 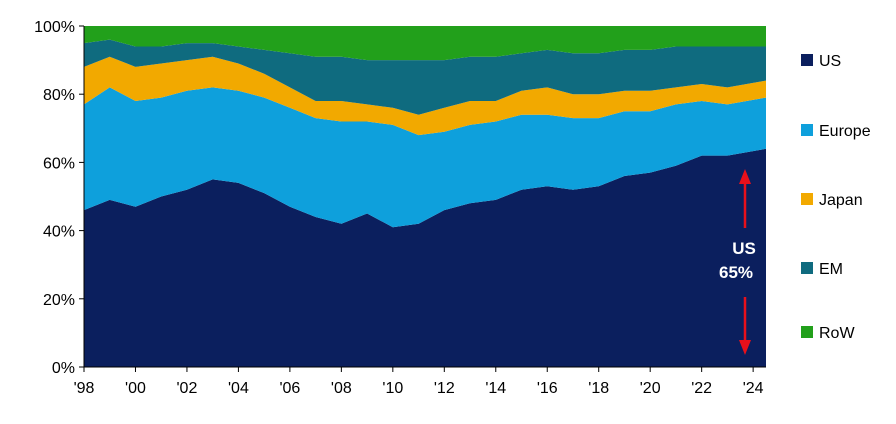 What do you see at coordinates (425, 43) in the screenshot?
I see `area-row` at bounding box center [425, 43].